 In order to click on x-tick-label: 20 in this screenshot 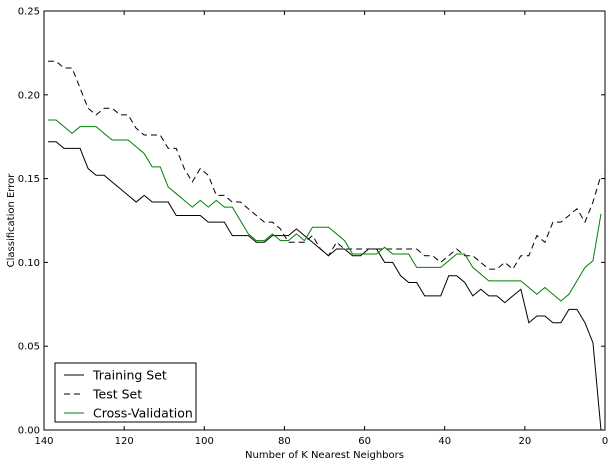, I will do `click(524, 441)`.